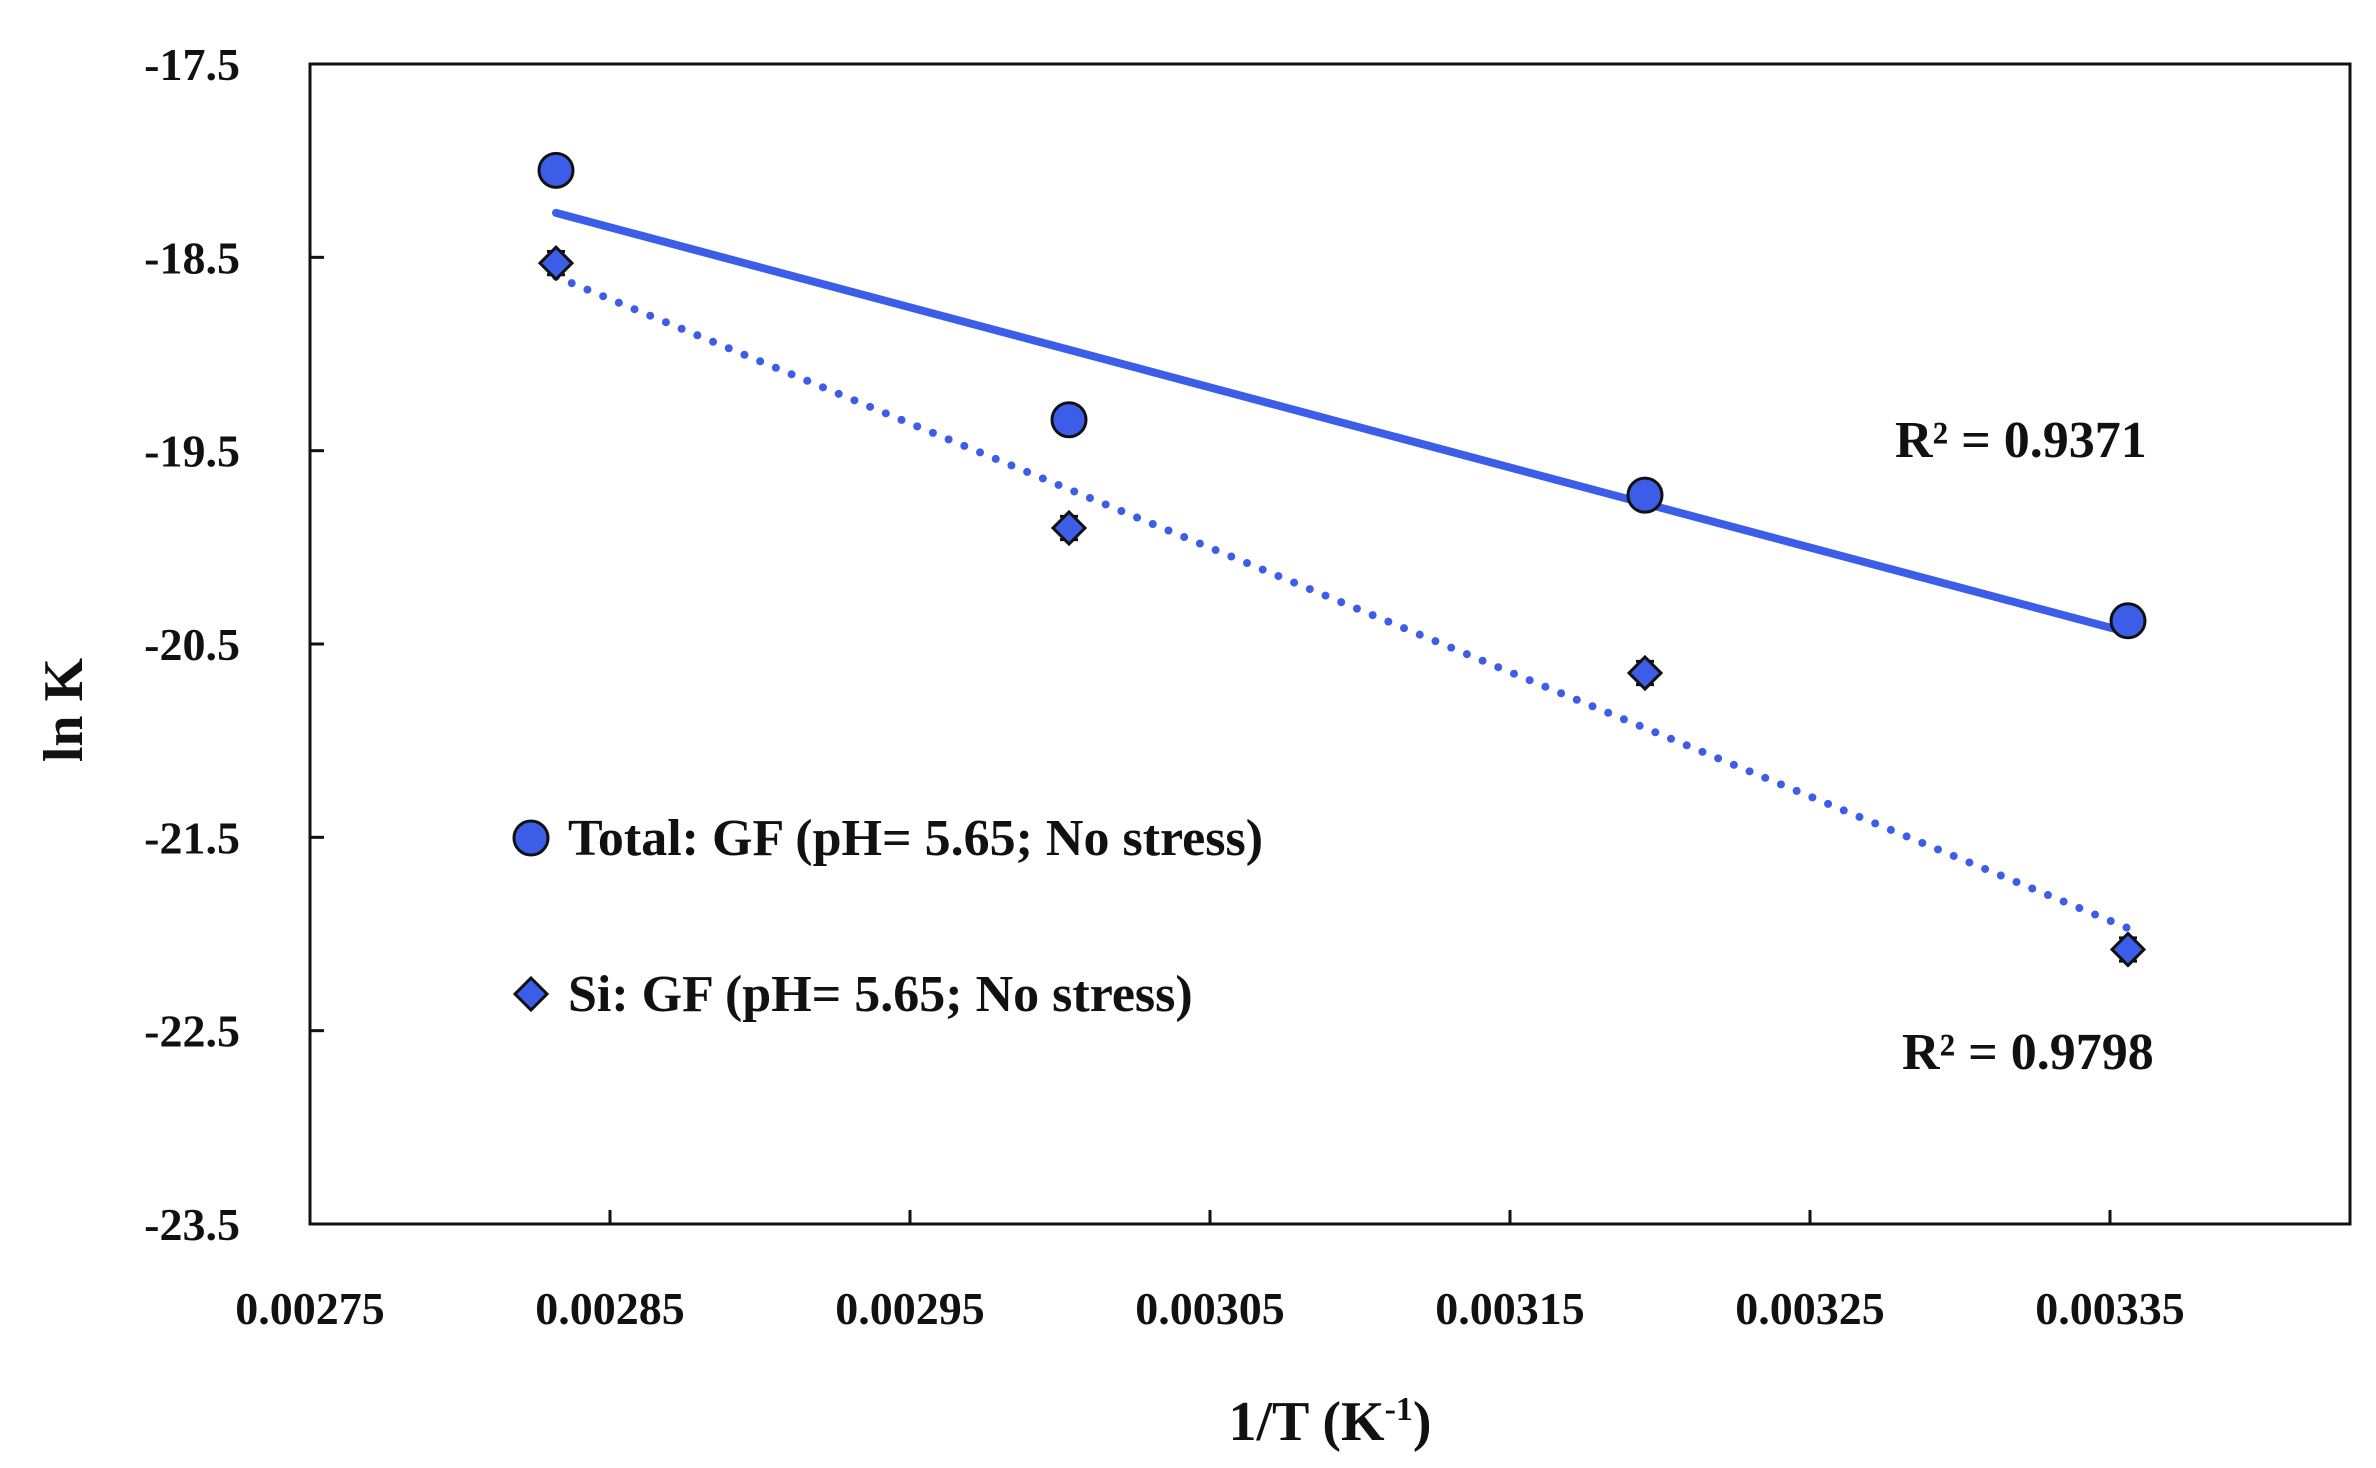 Image resolution: width=2376 pixels, height=1468 pixels. What do you see at coordinates (531, 994) in the screenshot?
I see `legend-marker-si` at bounding box center [531, 994].